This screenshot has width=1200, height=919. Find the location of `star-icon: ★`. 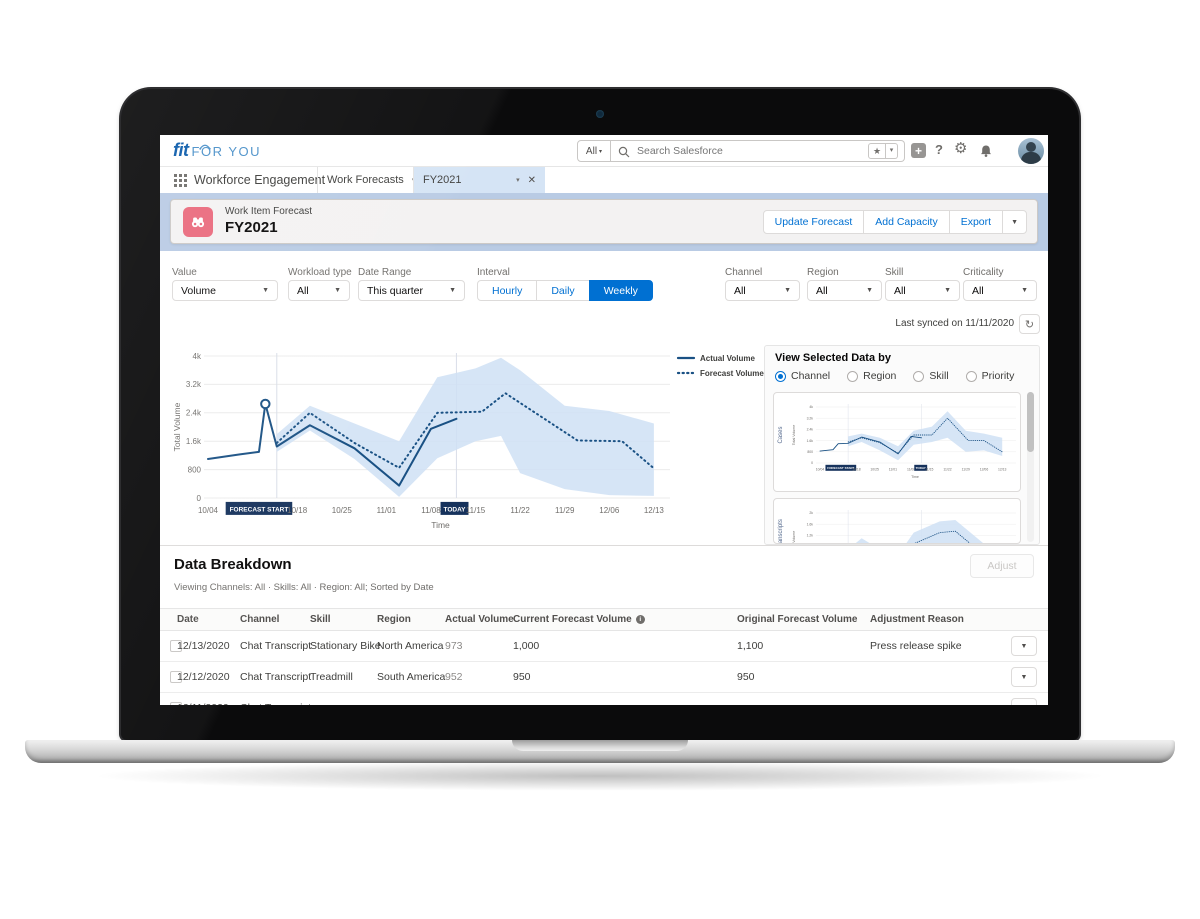

star-icon: ★ is located at coordinates (877, 151).